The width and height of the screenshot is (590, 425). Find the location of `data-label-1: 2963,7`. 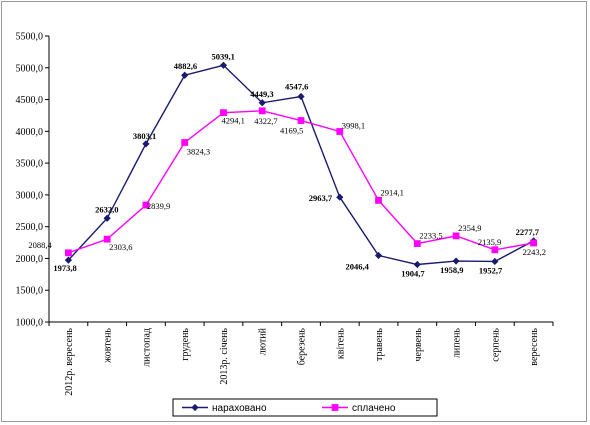

data-label-1: 2963,7 is located at coordinates (321, 198).